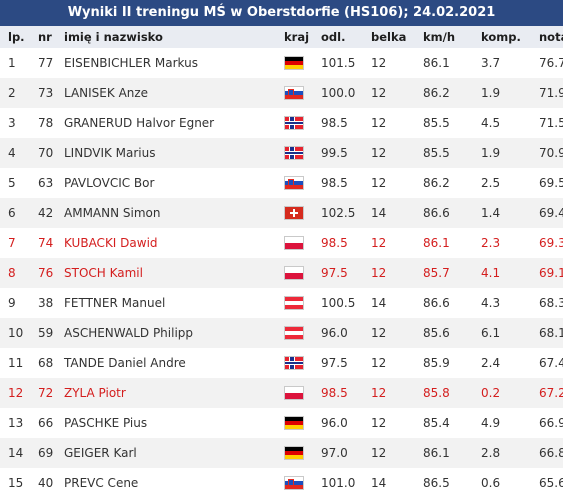  Describe the element at coordinates (46, 183) in the screenshot. I see `bib-cell: 63` at that location.